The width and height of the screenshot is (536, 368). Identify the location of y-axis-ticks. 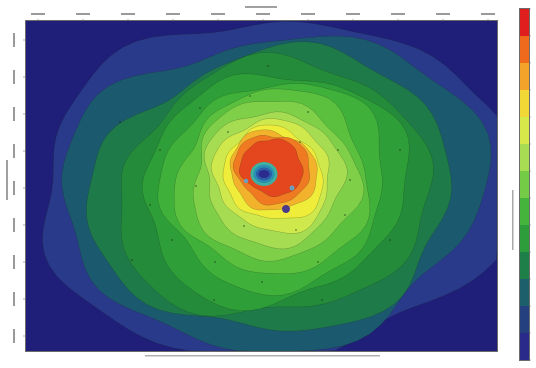
(16, 188).